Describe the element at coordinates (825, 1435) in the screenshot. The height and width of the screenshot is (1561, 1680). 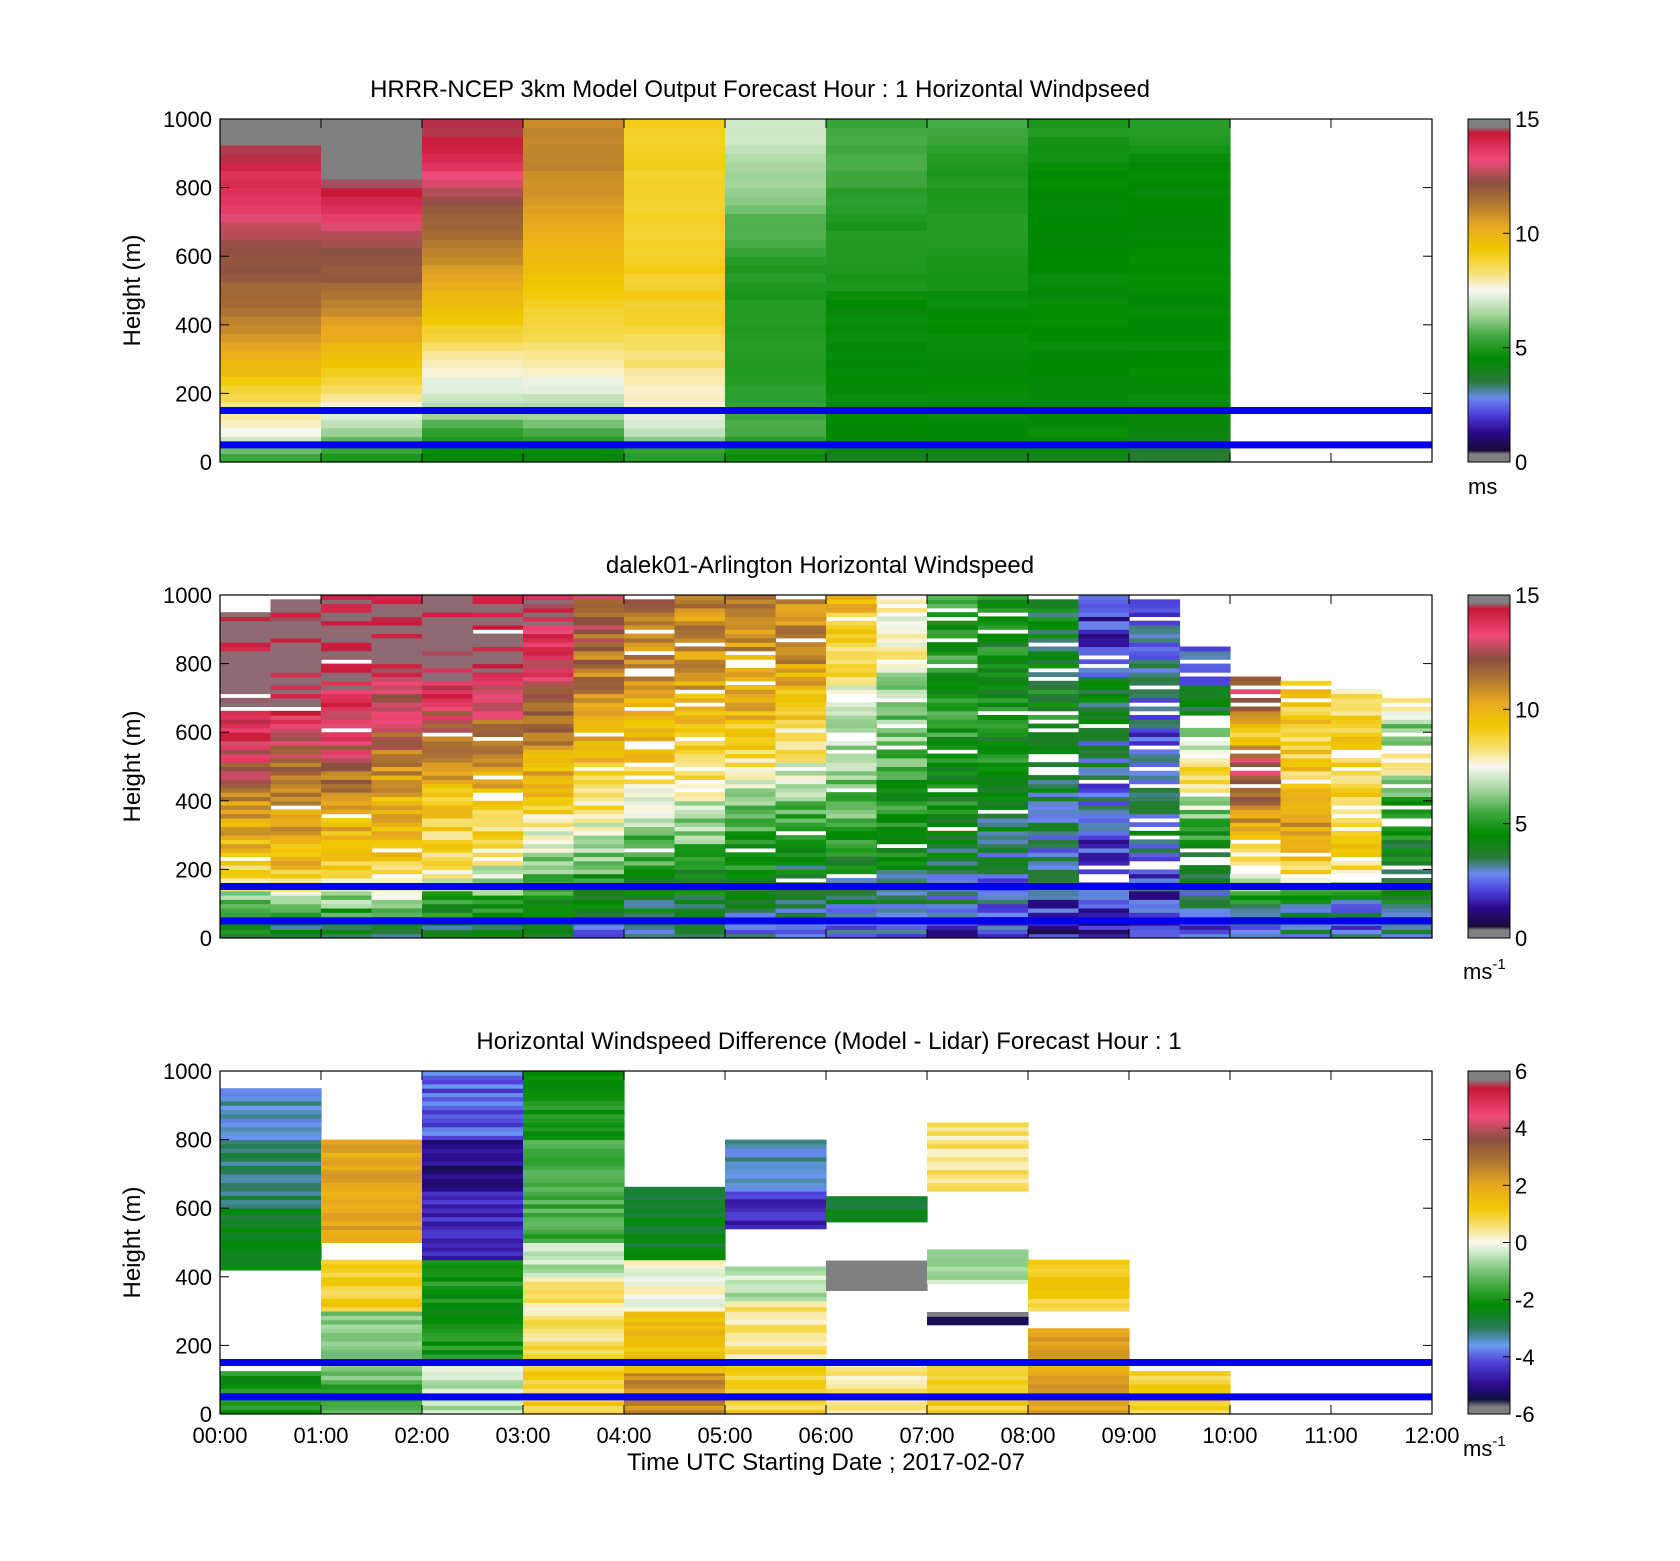
I see `x-tick-label: 06:00` at that location.